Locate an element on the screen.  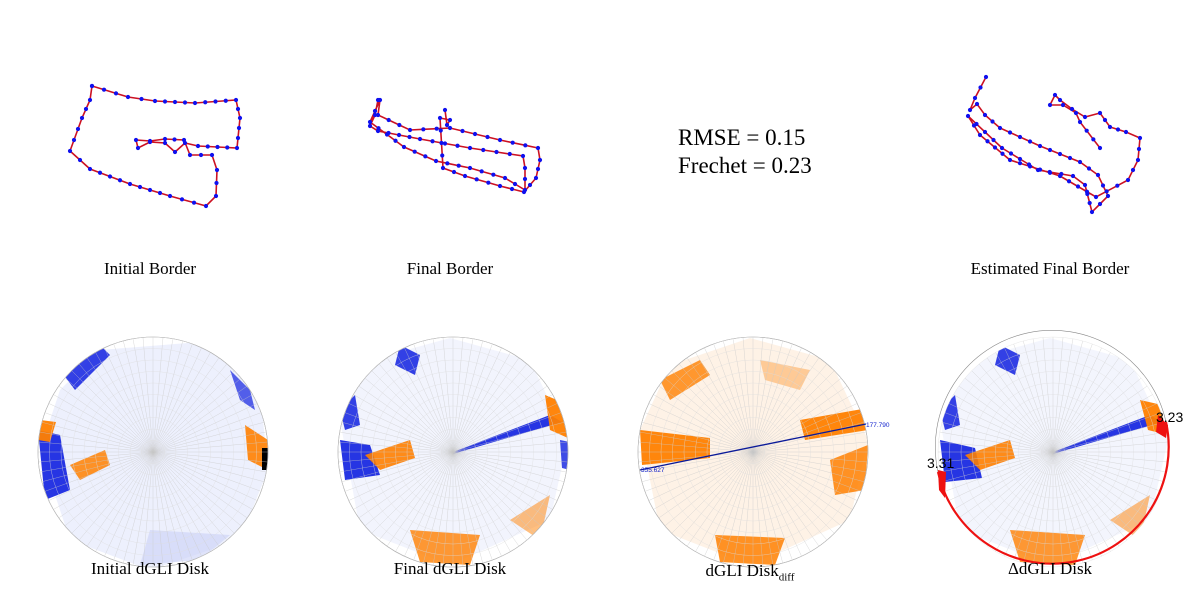
final-disk-caption: Final dGLI Disk is located at coordinates (450, 568).